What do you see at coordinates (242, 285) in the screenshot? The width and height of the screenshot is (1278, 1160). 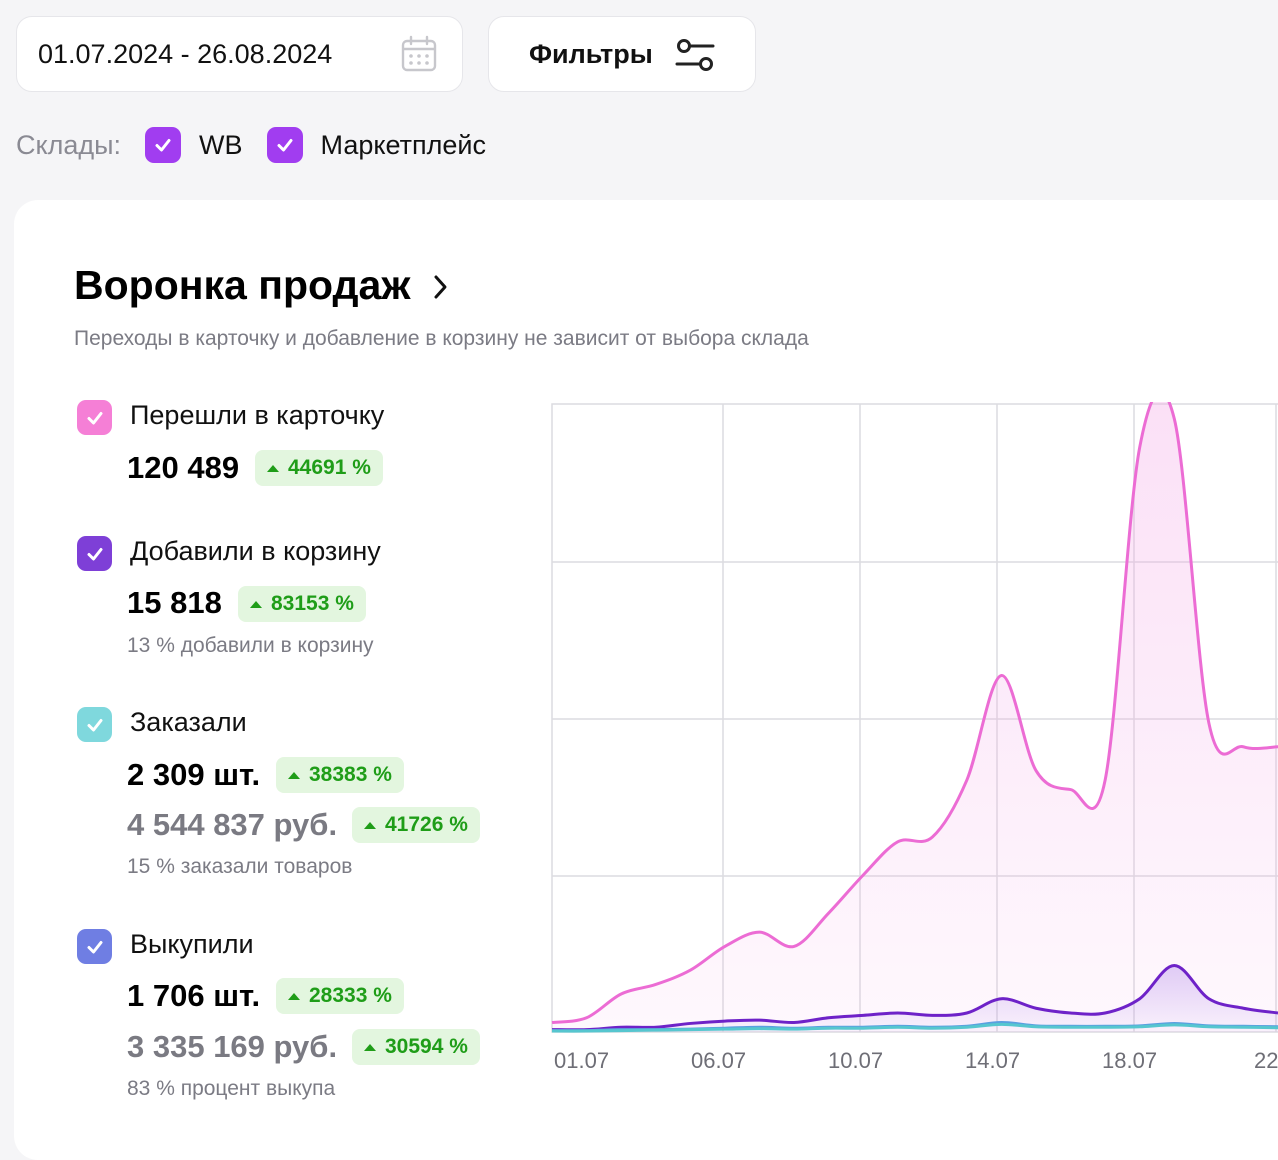 I see `page-title: Воронка продаж` at bounding box center [242, 285].